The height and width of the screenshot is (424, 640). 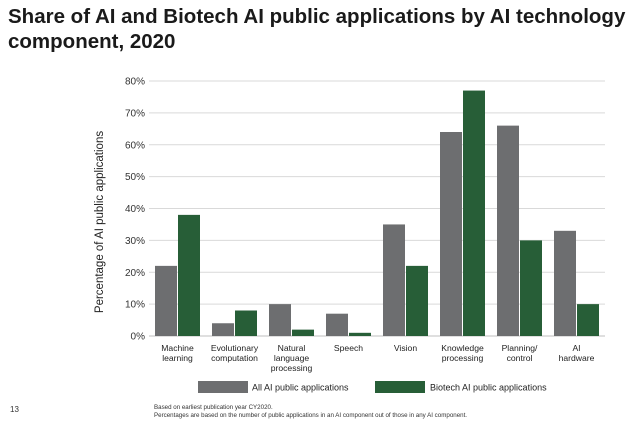 I want to click on x-tick-label: Planning/control, so click(x=520, y=353).